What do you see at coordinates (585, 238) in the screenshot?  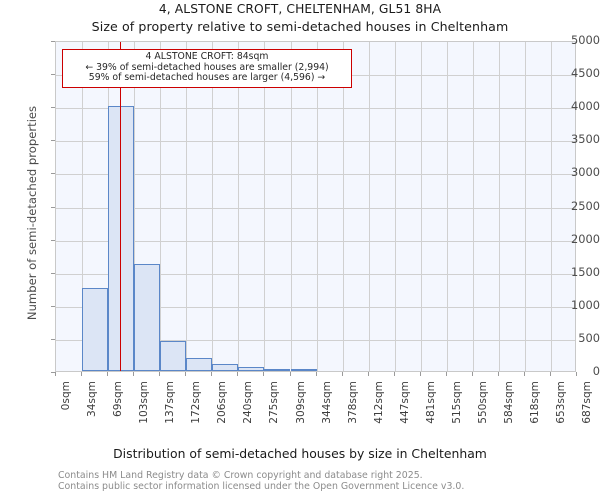 I see `y-axis-tick-label: 2000` at bounding box center [585, 238].